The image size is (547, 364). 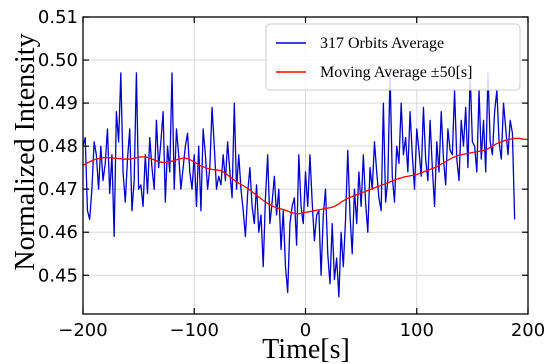 What do you see at coordinates (382, 43) in the screenshot?
I see `legend-label-1: 317 Orbits Average` at bounding box center [382, 43].